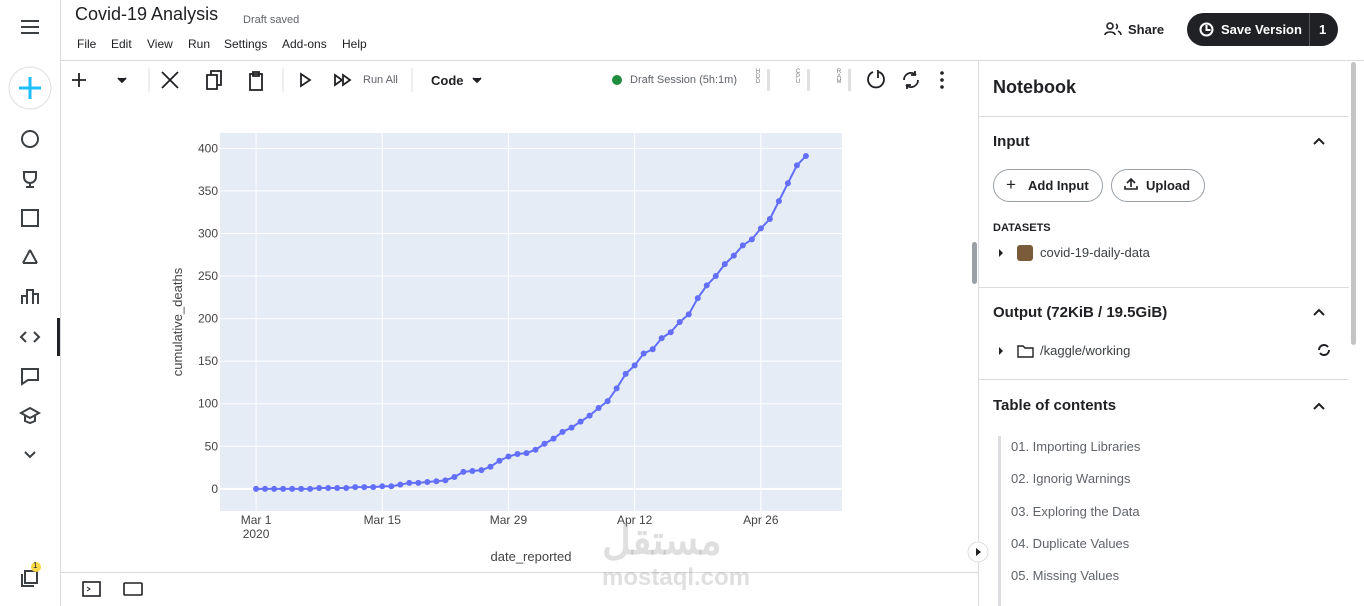 This screenshot has width=1364, height=606. Describe the element at coordinates (60, 303) in the screenshot. I see `rail-border` at that location.